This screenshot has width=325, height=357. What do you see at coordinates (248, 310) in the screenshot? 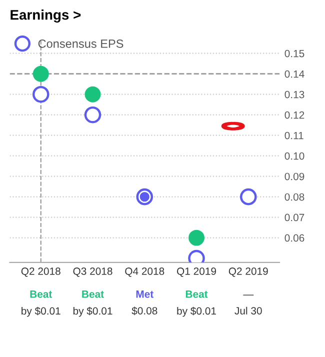
I see `text: Jul 30` at bounding box center [248, 310].